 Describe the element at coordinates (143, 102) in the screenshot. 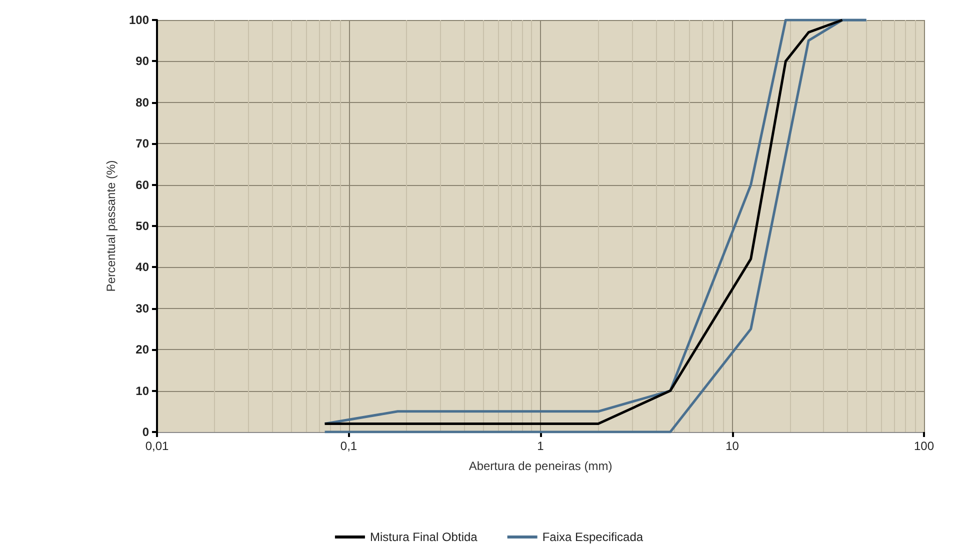

I see `y-tick-label: 80` at that location.